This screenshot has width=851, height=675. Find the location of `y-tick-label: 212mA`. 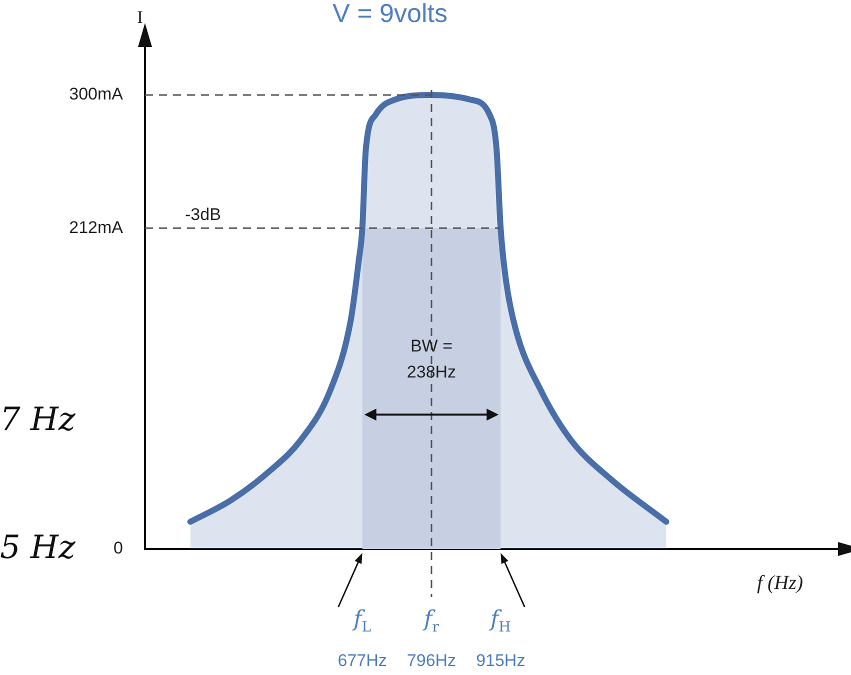

y-tick-label: 212mA is located at coordinates (96, 227).